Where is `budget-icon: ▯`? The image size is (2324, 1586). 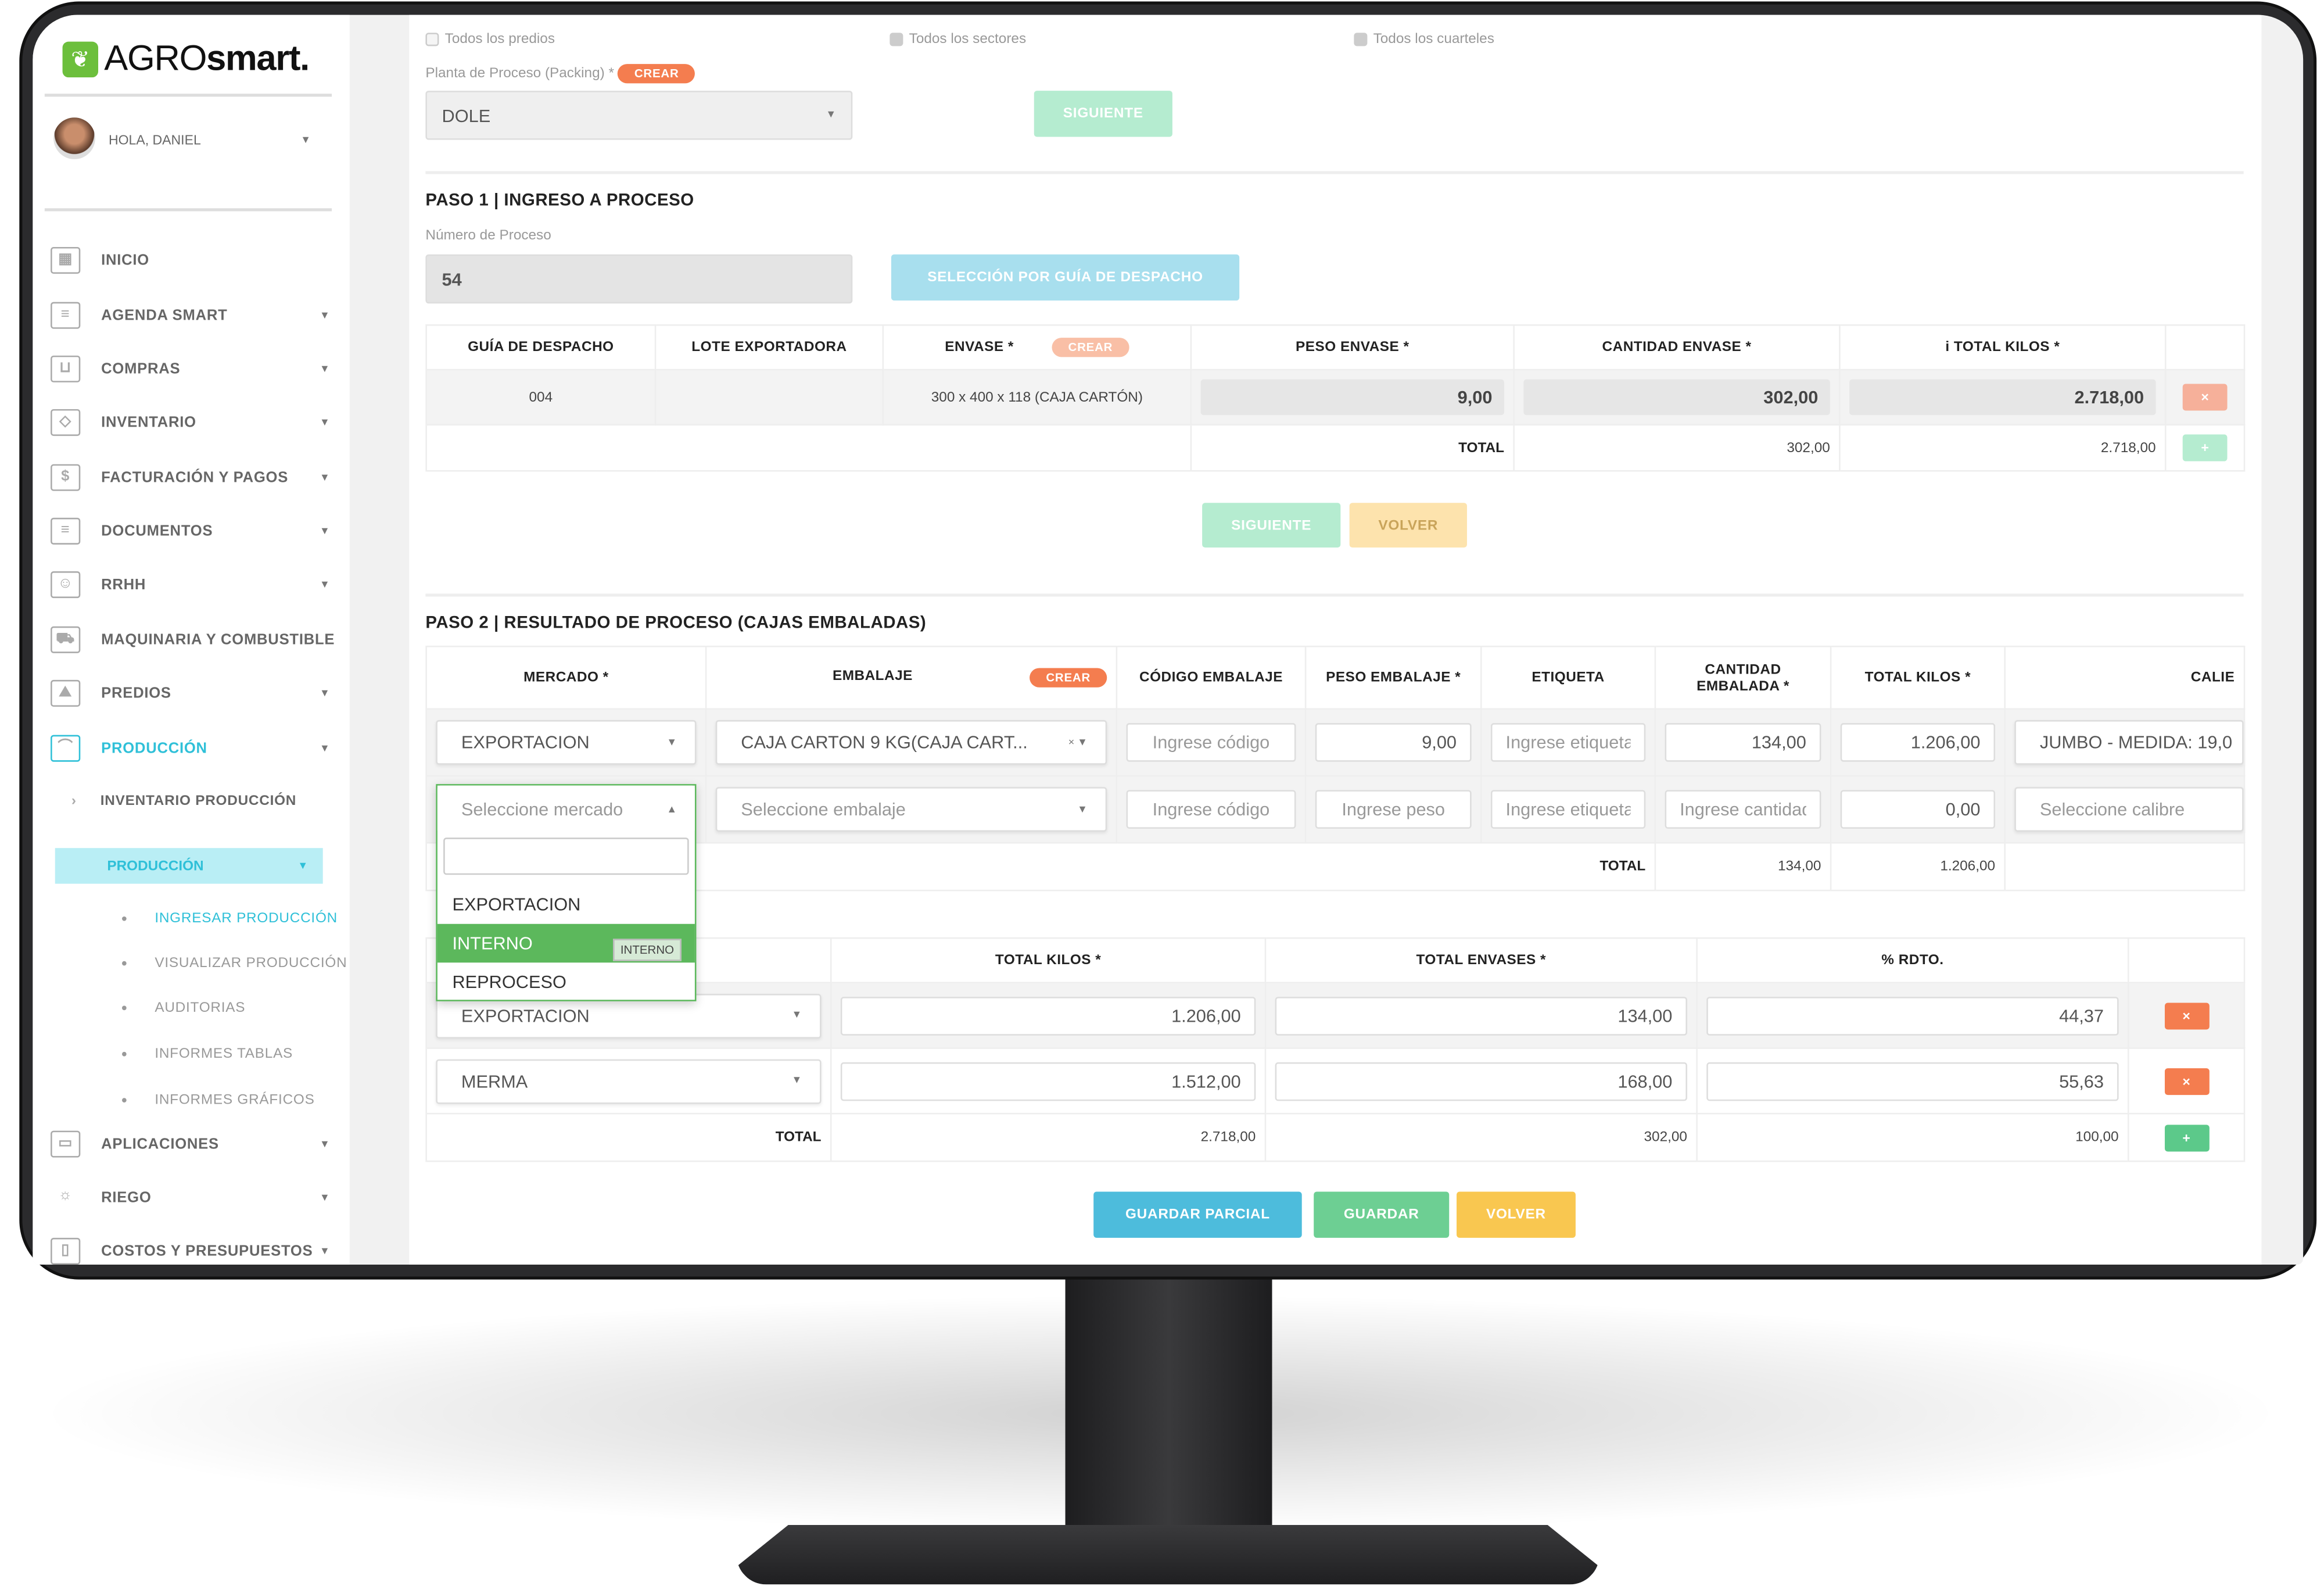 budget-icon: ▯ is located at coordinates (66, 1251).